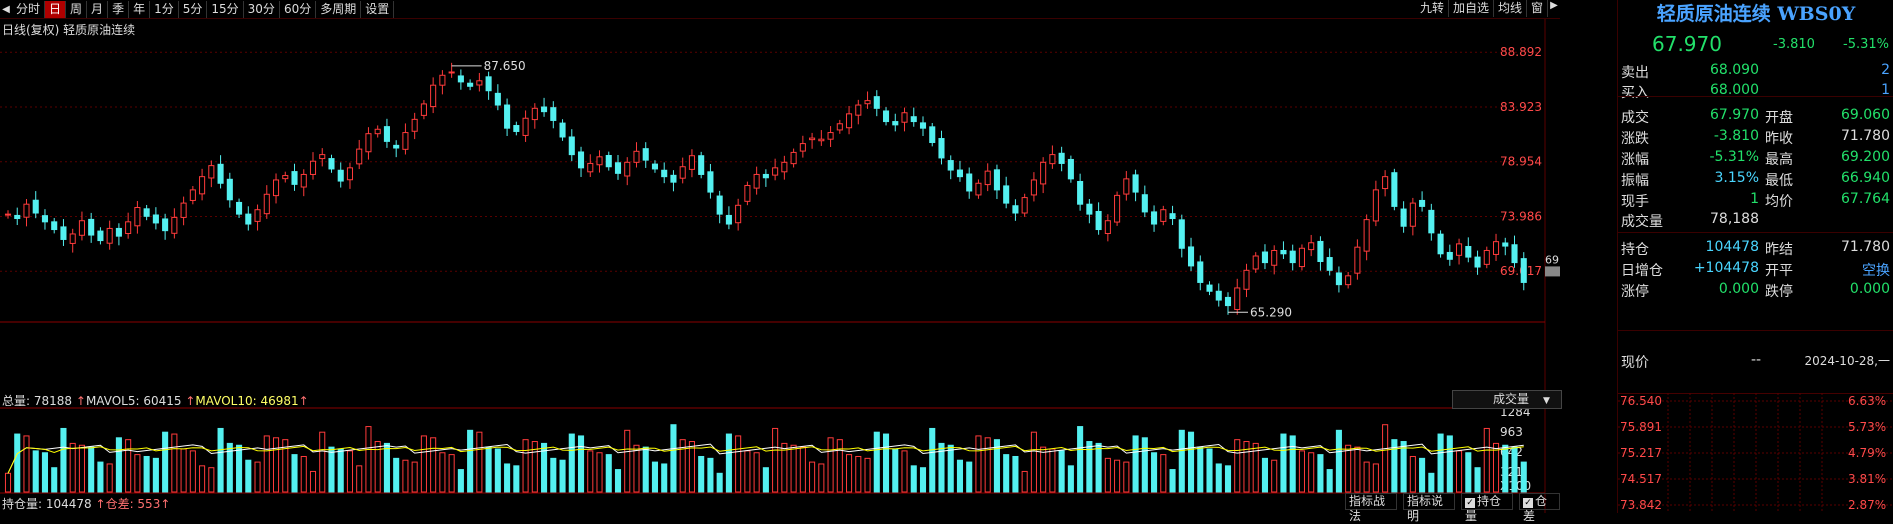  I want to click on oi-diff-toggle: ✓ 仓差, so click(1539, 508).